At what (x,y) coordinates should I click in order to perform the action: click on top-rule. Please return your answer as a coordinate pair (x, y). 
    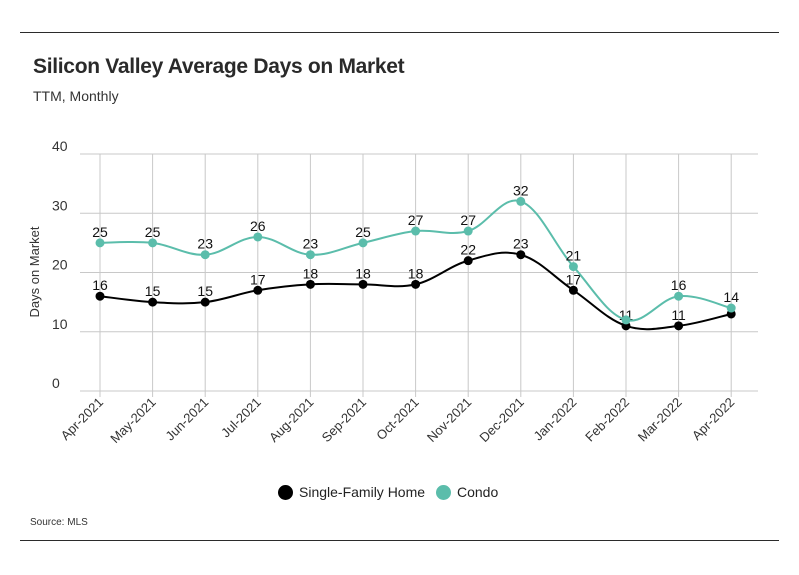
    Looking at the image, I should click on (399, 32).